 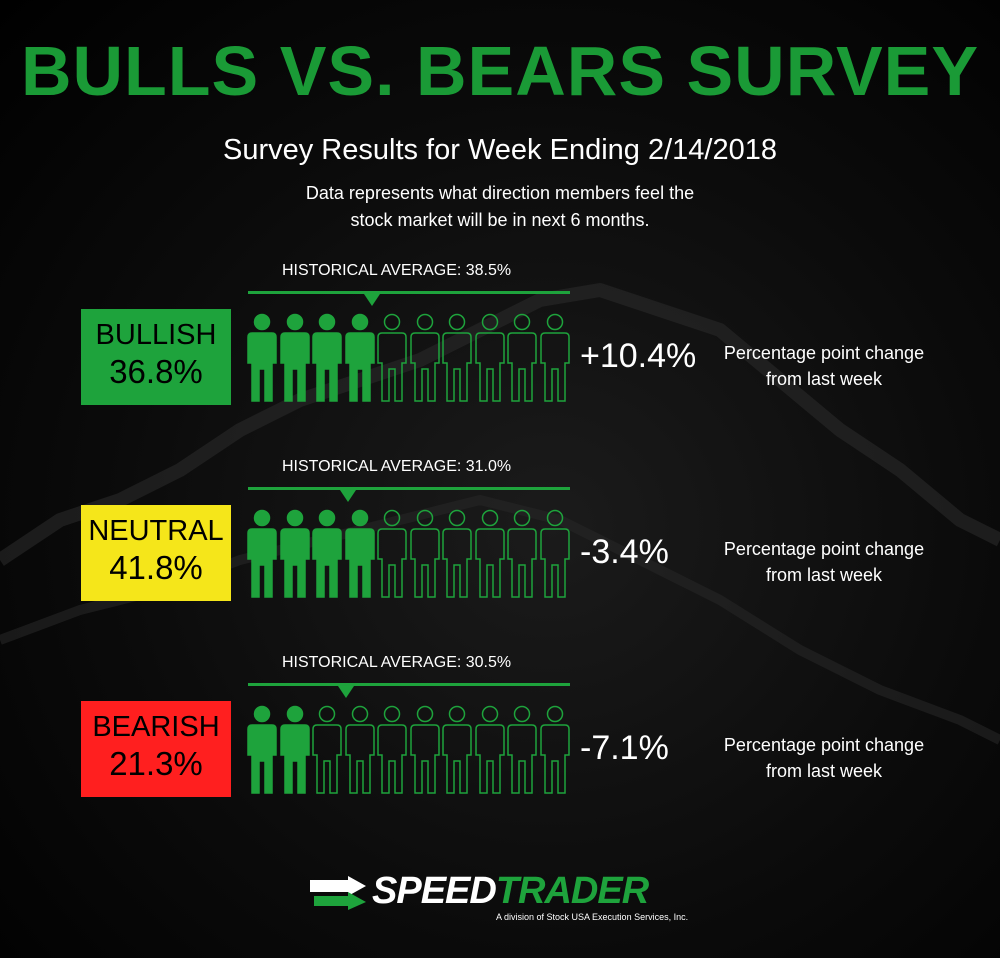 What do you see at coordinates (156, 727) in the screenshot?
I see `bearish-label: BEARISH` at bounding box center [156, 727].